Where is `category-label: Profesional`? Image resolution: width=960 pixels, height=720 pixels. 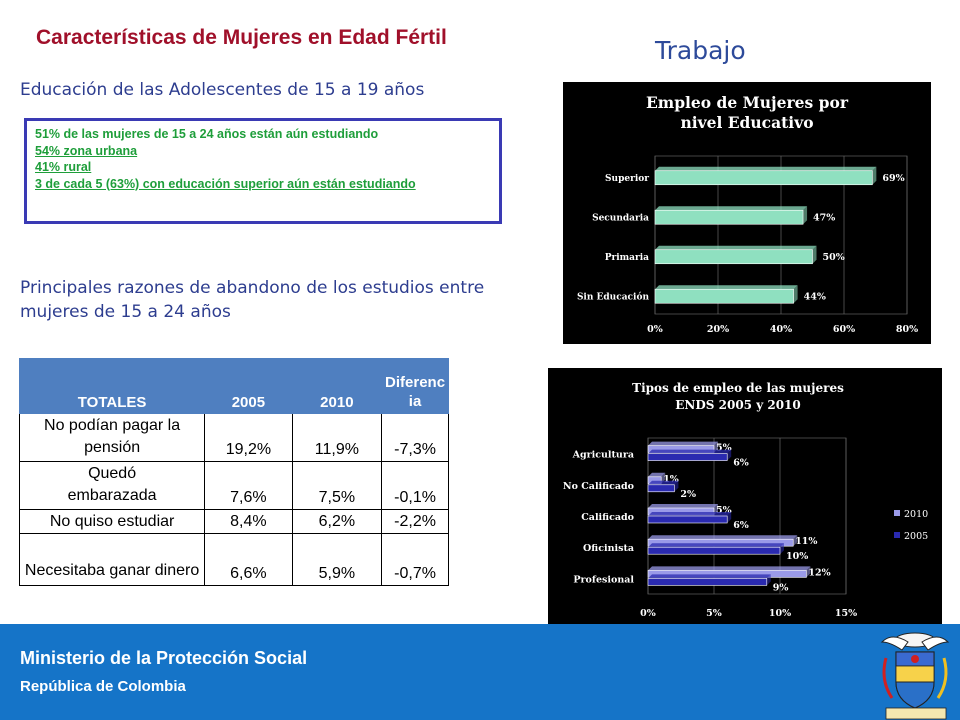
category-label: Profesional is located at coordinates (603, 579).